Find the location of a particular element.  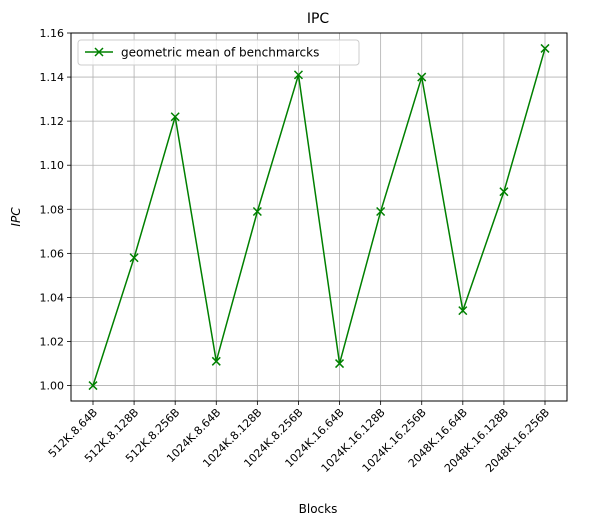

legend: geometric mean of benchmarcks is located at coordinates (218, 52).